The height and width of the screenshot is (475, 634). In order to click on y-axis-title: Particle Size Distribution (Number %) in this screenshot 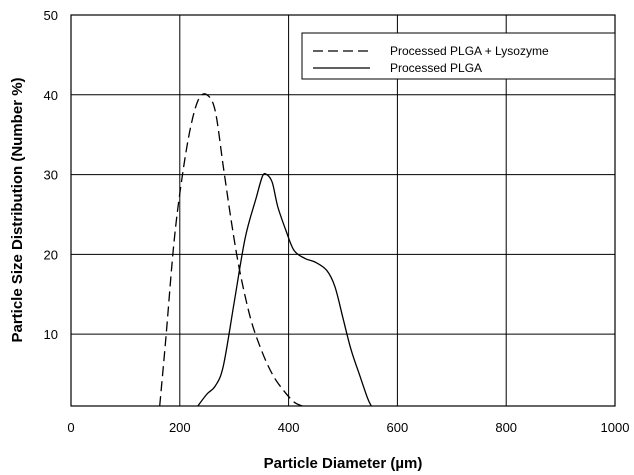, I will do `click(17, 209)`.